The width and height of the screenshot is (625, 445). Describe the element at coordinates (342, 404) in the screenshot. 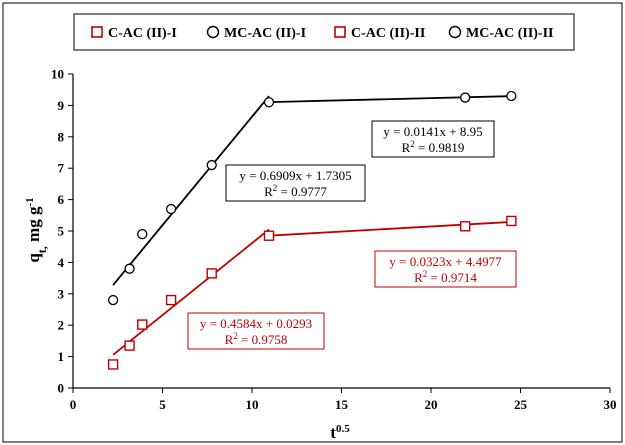

I see `x-tick-label: 15` at that location.